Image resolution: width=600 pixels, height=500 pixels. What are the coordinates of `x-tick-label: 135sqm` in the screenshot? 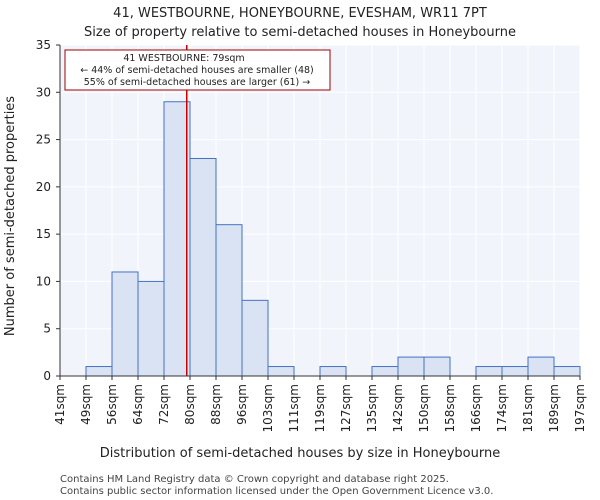 It's located at (372, 408).